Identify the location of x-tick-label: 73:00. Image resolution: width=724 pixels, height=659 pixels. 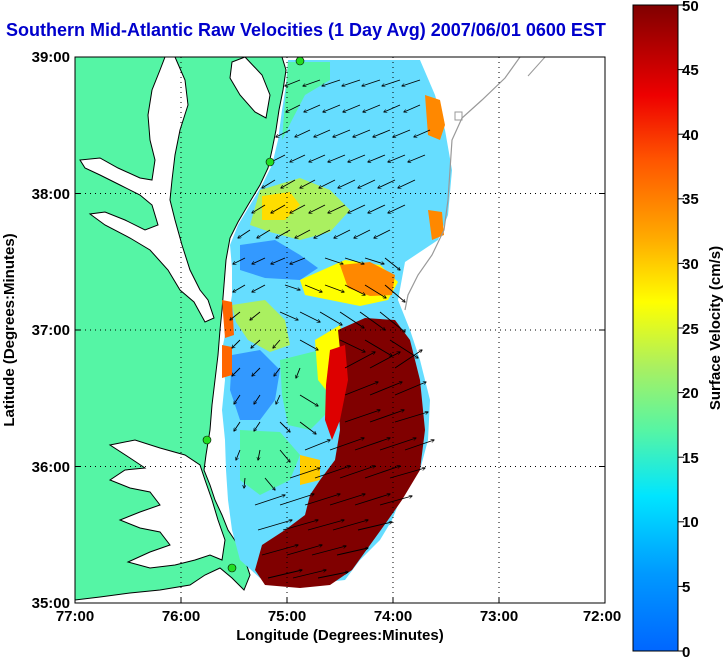
(499, 616).